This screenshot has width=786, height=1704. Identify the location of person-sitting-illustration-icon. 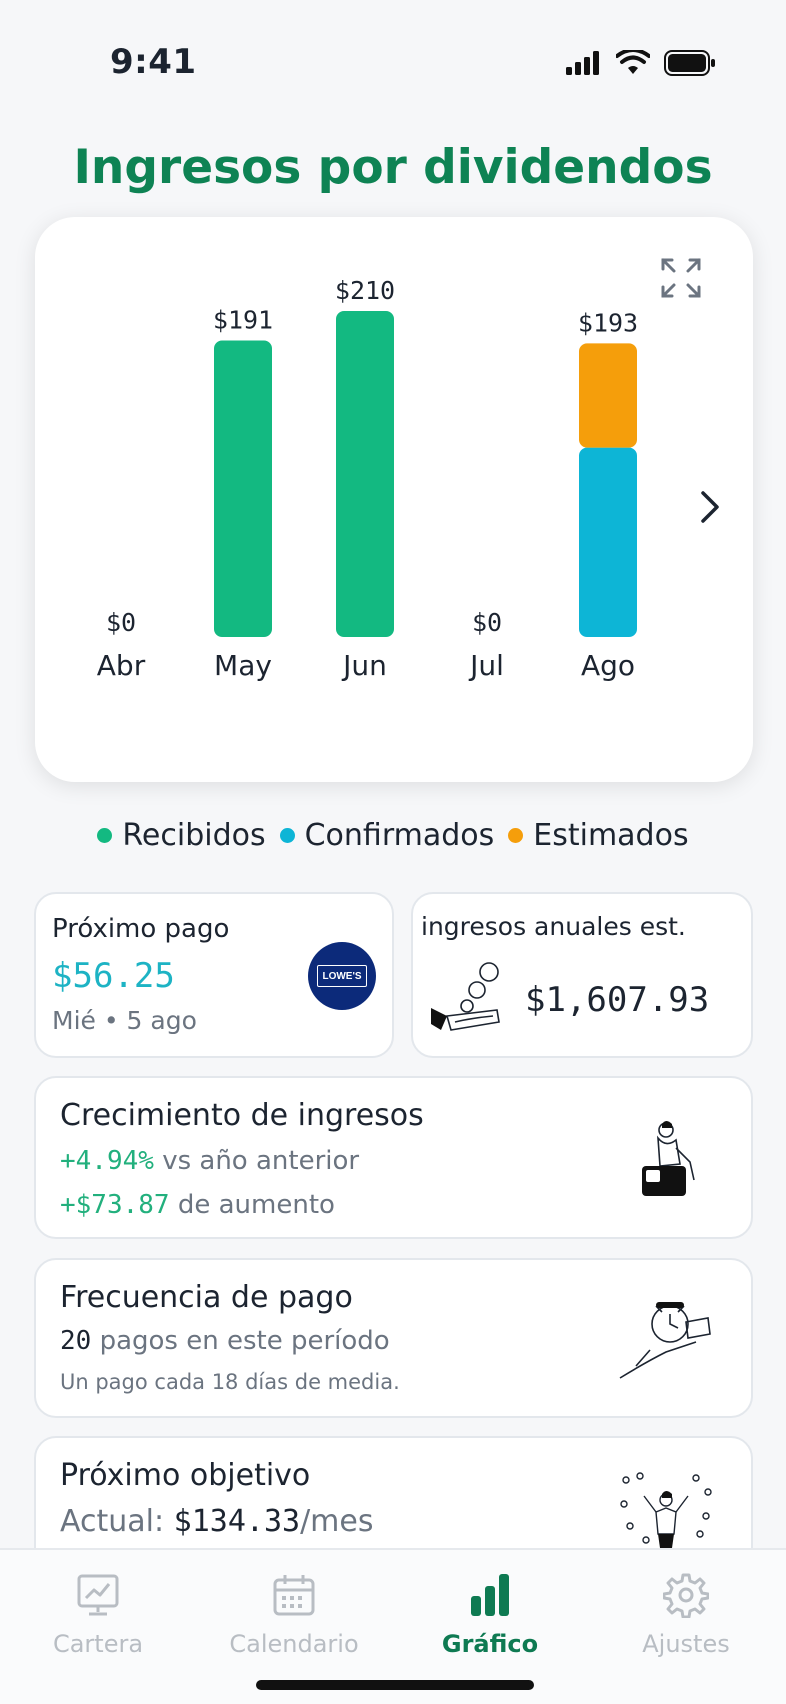
(668, 1158).